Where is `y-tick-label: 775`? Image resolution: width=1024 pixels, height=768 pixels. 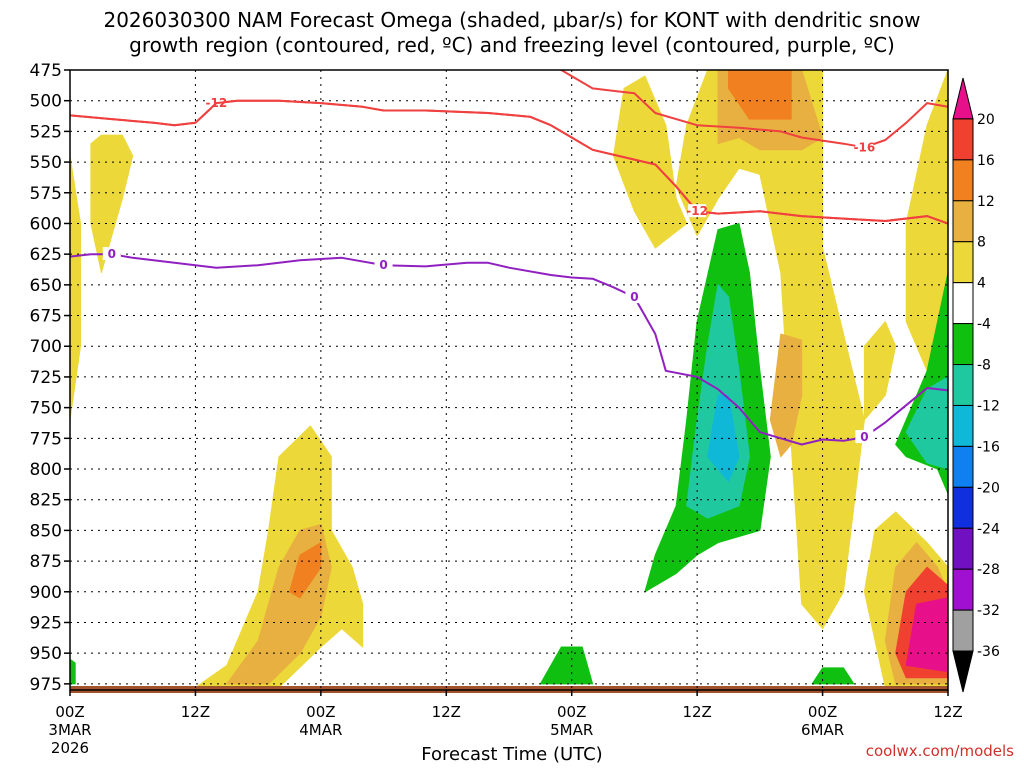
y-tick-label: 775 is located at coordinates (46, 439).